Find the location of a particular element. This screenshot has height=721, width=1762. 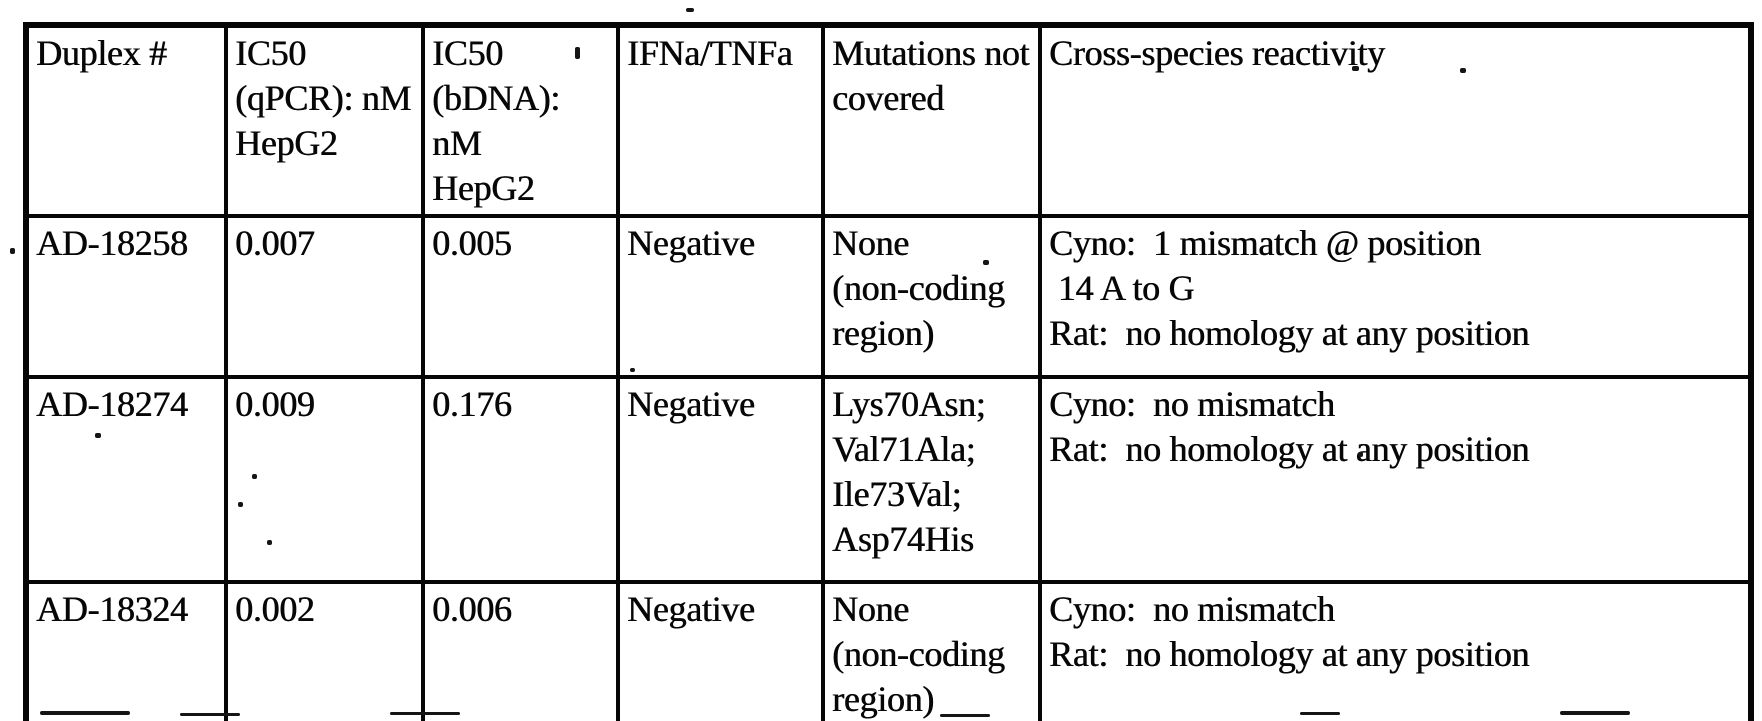

header-cell-ifna-tnfa: IFNa/TNFa is located at coordinates (720, 120).